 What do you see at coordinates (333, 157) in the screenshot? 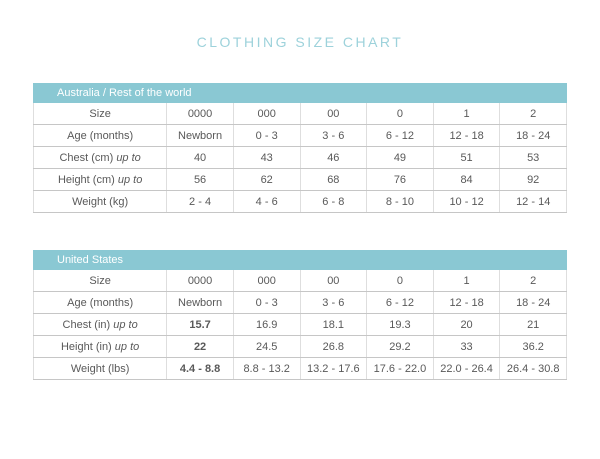
I see `value-cell: 46` at bounding box center [333, 157].